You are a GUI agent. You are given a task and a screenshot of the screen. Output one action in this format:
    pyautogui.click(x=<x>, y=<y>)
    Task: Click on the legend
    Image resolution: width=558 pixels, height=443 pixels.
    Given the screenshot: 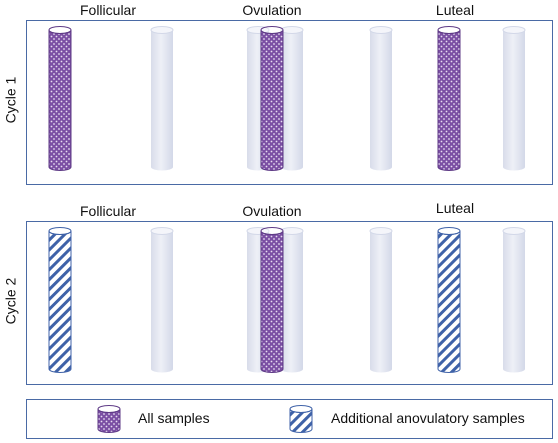 What is the action you would take?
    pyautogui.click(x=289, y=419)
    